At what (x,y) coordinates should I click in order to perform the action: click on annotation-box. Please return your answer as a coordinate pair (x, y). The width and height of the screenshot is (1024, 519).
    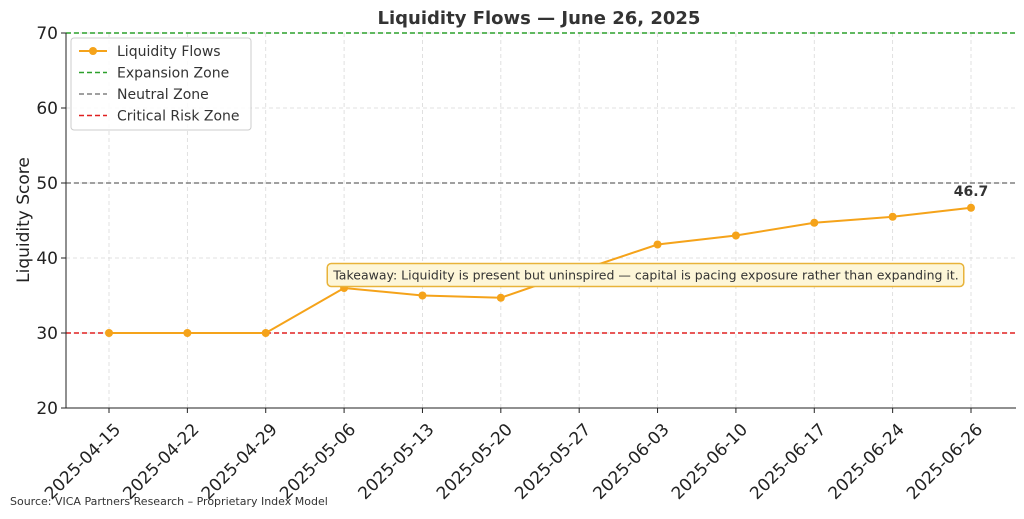
    Looking at the image, I should click on (645, 275).